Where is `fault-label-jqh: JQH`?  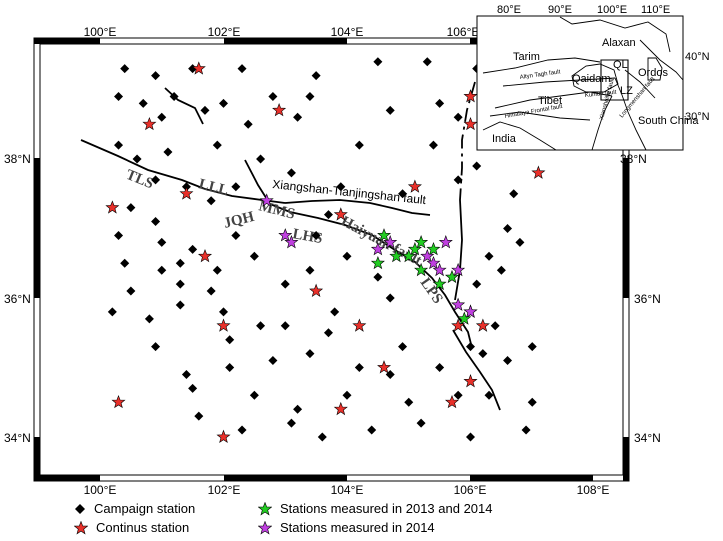
fault-label-jqh: JQH is located at coordinates (239, 220).